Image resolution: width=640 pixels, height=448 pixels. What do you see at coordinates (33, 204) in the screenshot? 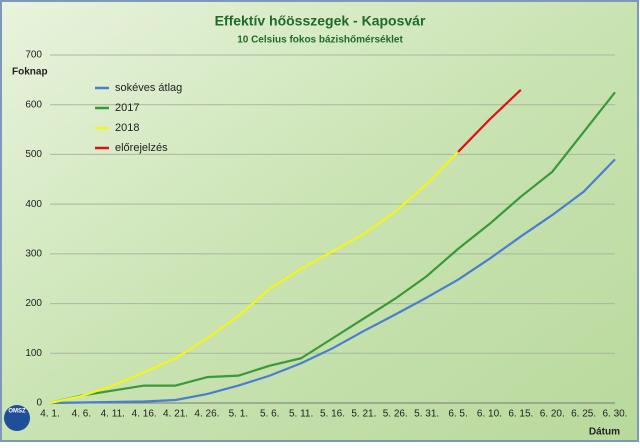
I see `y-tick-label: 400` at bounding box center [33, 204].